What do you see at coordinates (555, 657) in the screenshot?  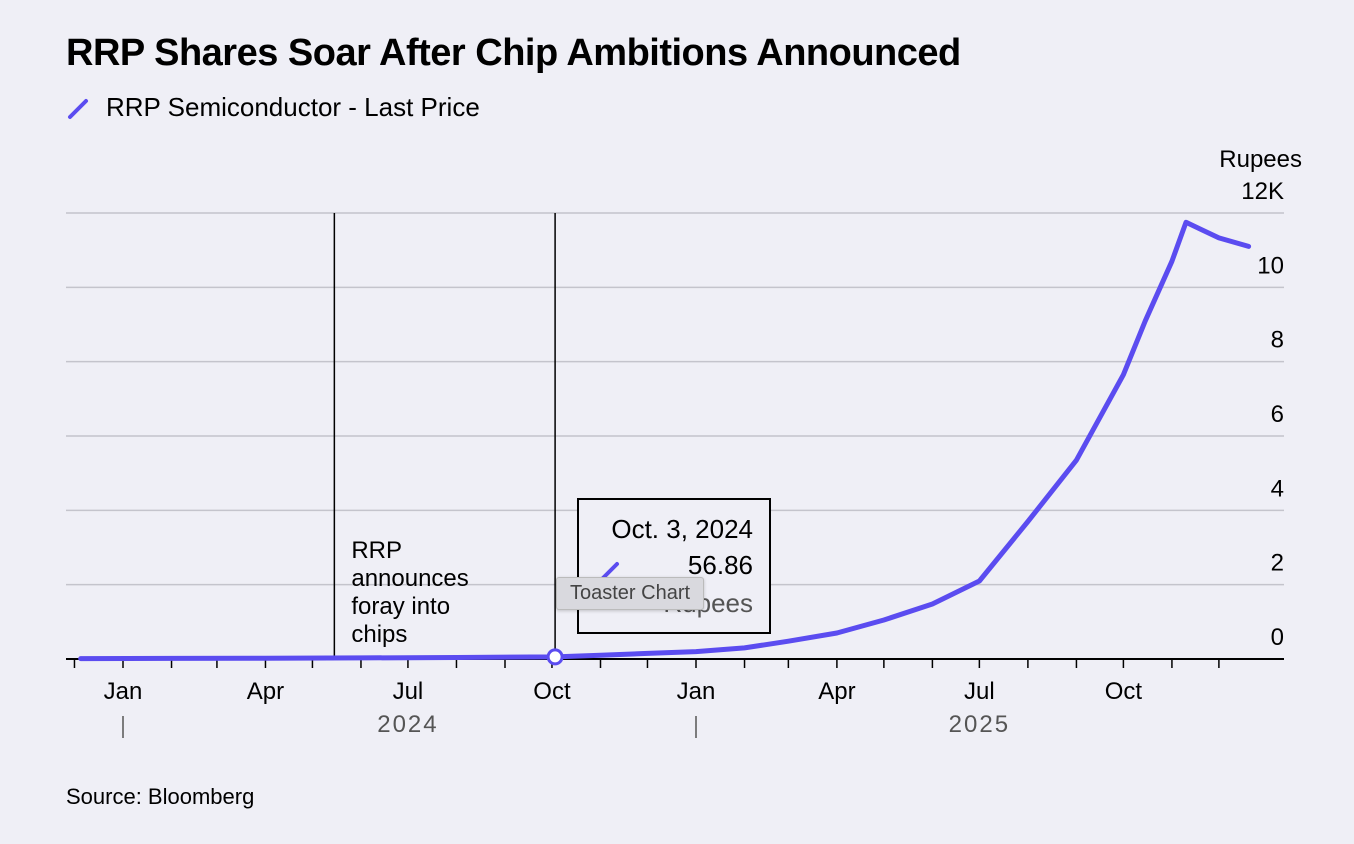 I see `highlight-point` at bounding box center [555, 657].